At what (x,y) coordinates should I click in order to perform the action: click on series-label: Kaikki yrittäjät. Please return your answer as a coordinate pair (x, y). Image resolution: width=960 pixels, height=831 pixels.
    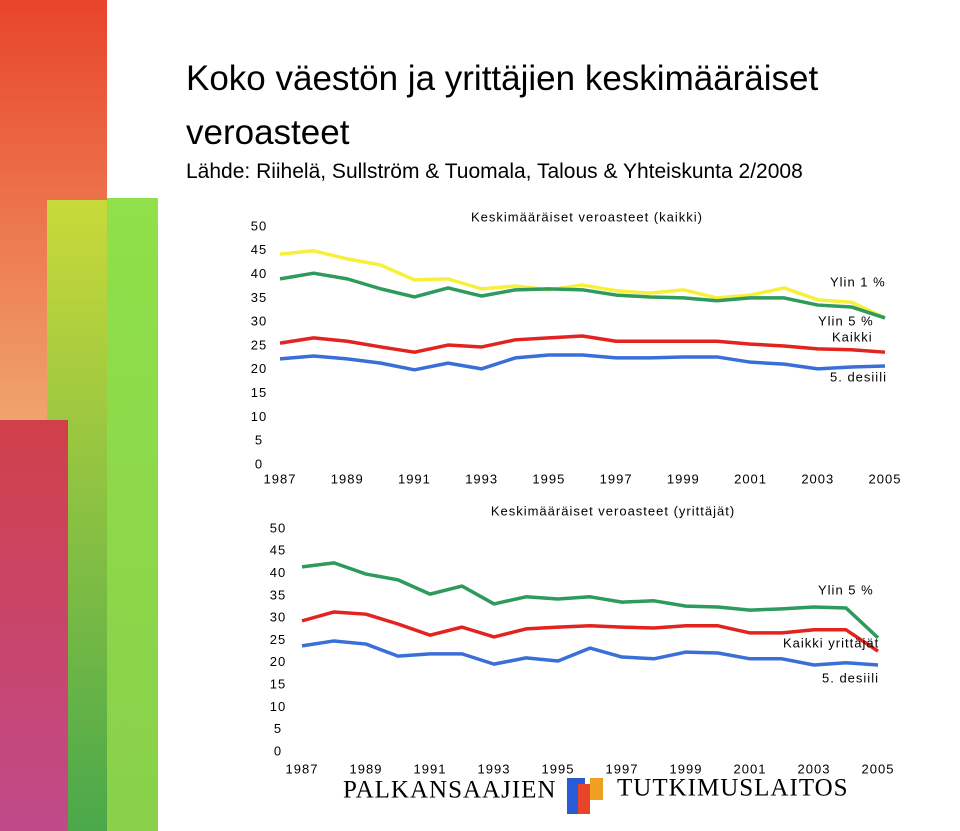
    Looking at the image, I should click on (831, 642).